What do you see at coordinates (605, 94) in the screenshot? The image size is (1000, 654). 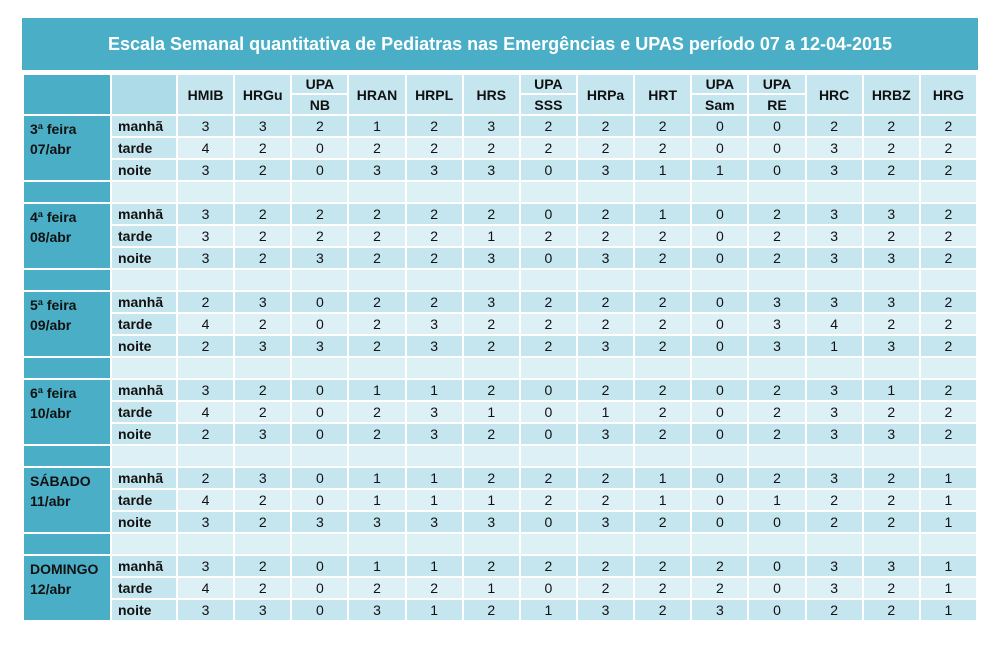 I see `column-header: HRPa` at bounding box center [605, 94].